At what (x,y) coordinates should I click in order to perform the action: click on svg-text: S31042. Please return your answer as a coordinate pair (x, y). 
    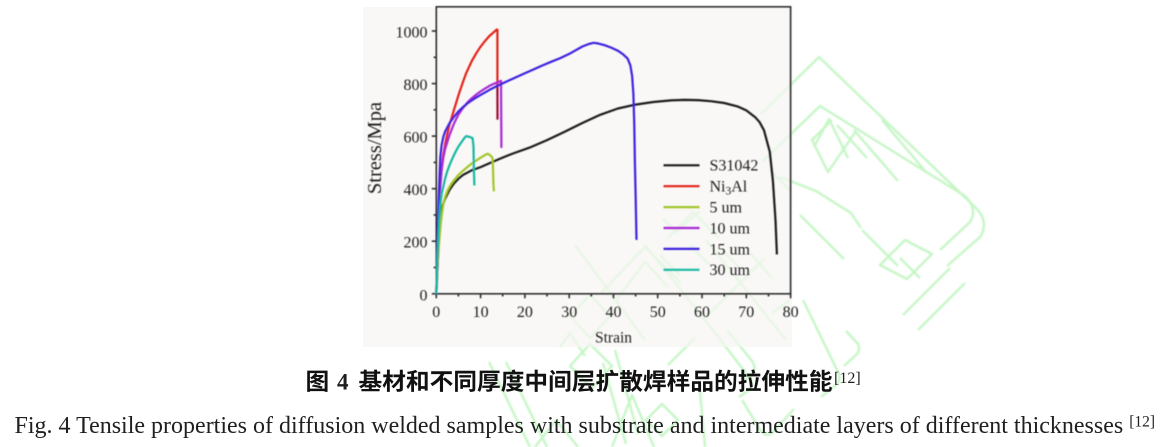
    Looking at the image, I should click on (734, 166).